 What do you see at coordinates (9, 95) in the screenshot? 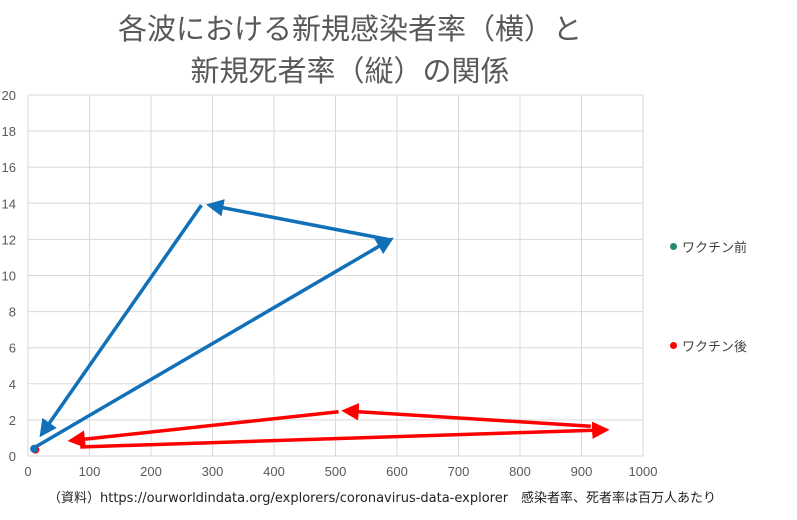
I see `y-tick-label: 20` at bounding box center [9, 95].